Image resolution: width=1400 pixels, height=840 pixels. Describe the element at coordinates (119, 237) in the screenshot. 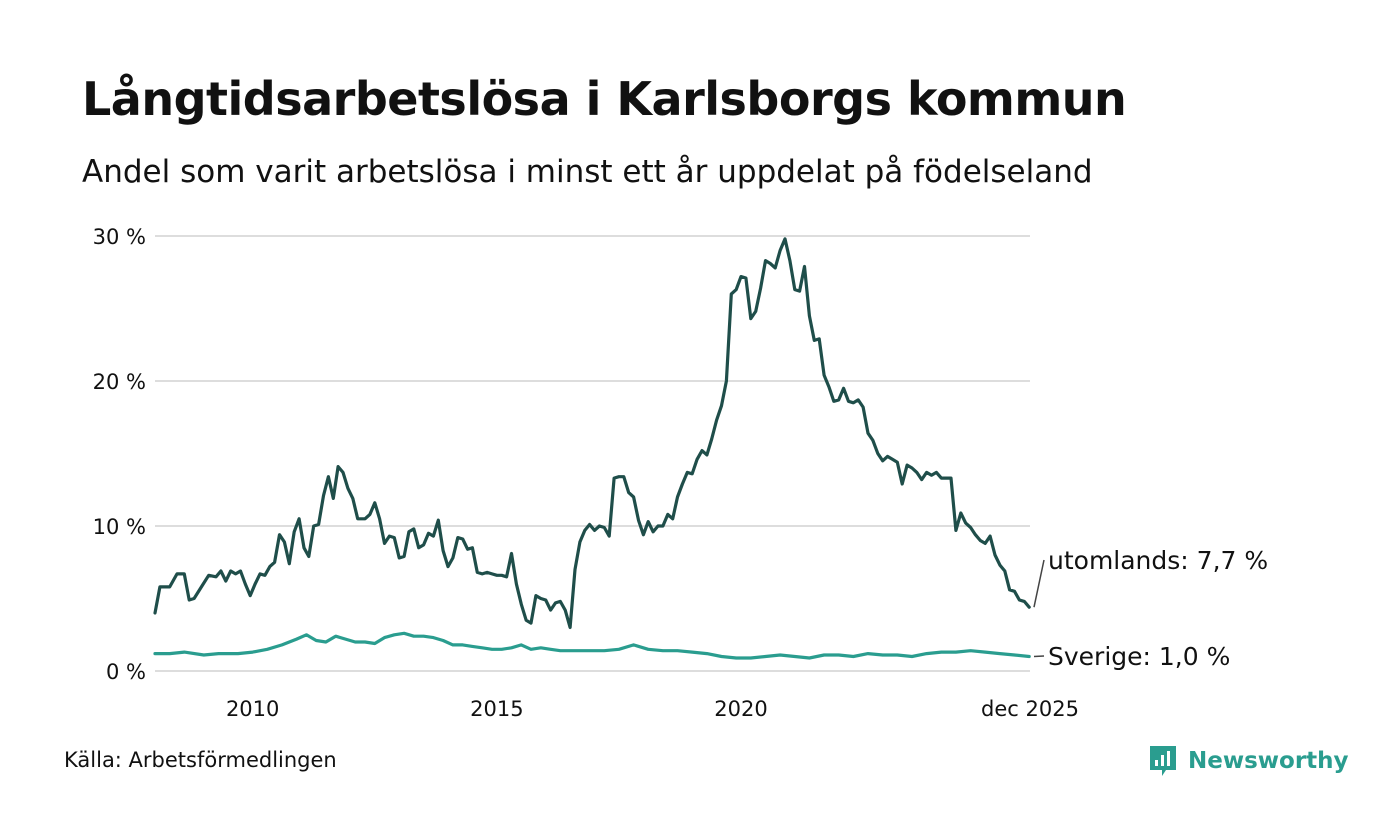

I see `y-tick-label: 30 %` at that location.